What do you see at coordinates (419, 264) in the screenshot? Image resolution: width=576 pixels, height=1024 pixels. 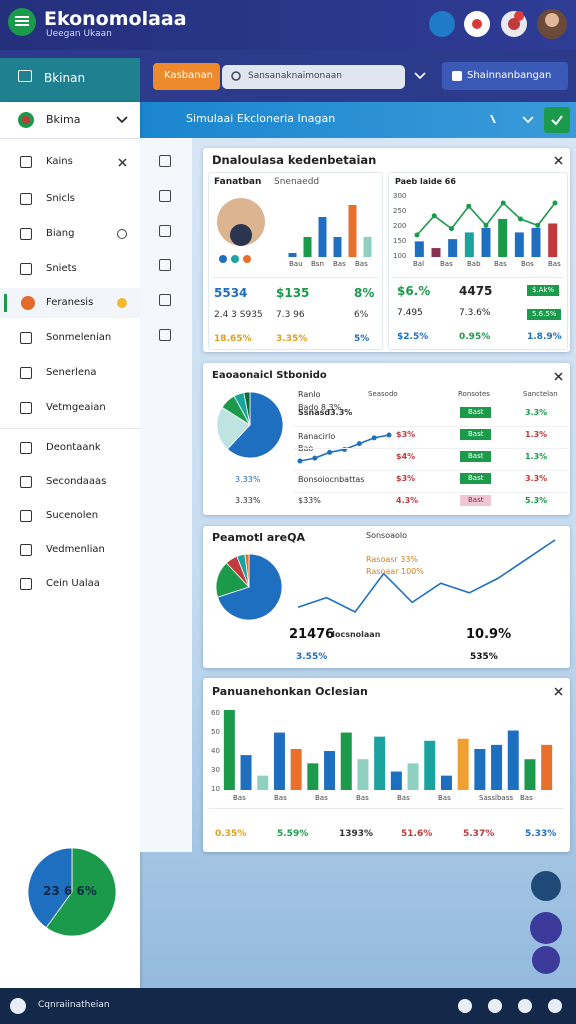 I see `x-tick-label: Bal` at bounding box center [419, 264].